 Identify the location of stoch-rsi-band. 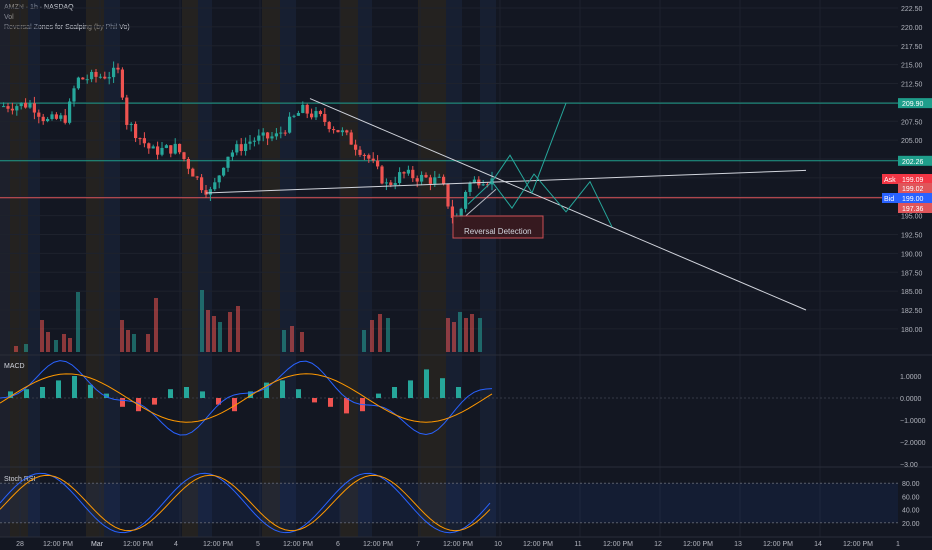
(449, 503).